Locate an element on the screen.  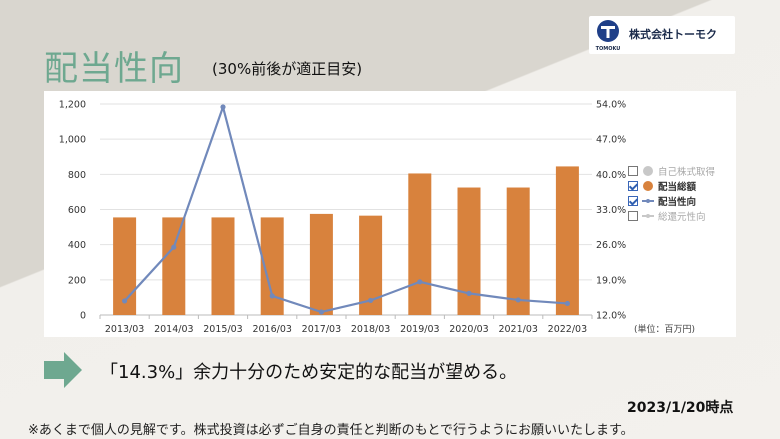
page-subtitle: (30%前後が適正目安) is located at coordinates (287, 69).